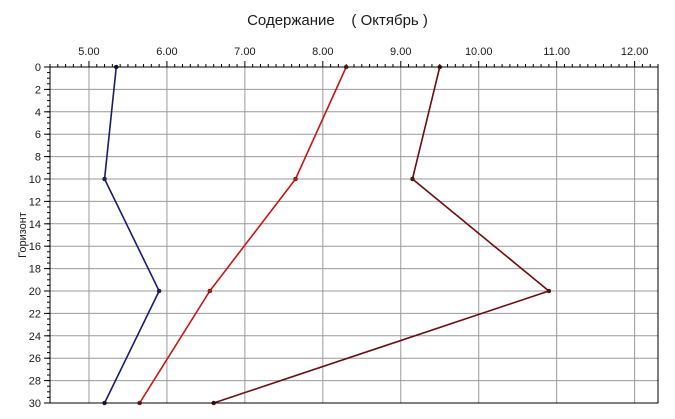 The width and height of the screenshot is (675, 419). Describe the element at coordinates (35, 180) in the screenshot. I see `y-tick-label: 10` at that location.